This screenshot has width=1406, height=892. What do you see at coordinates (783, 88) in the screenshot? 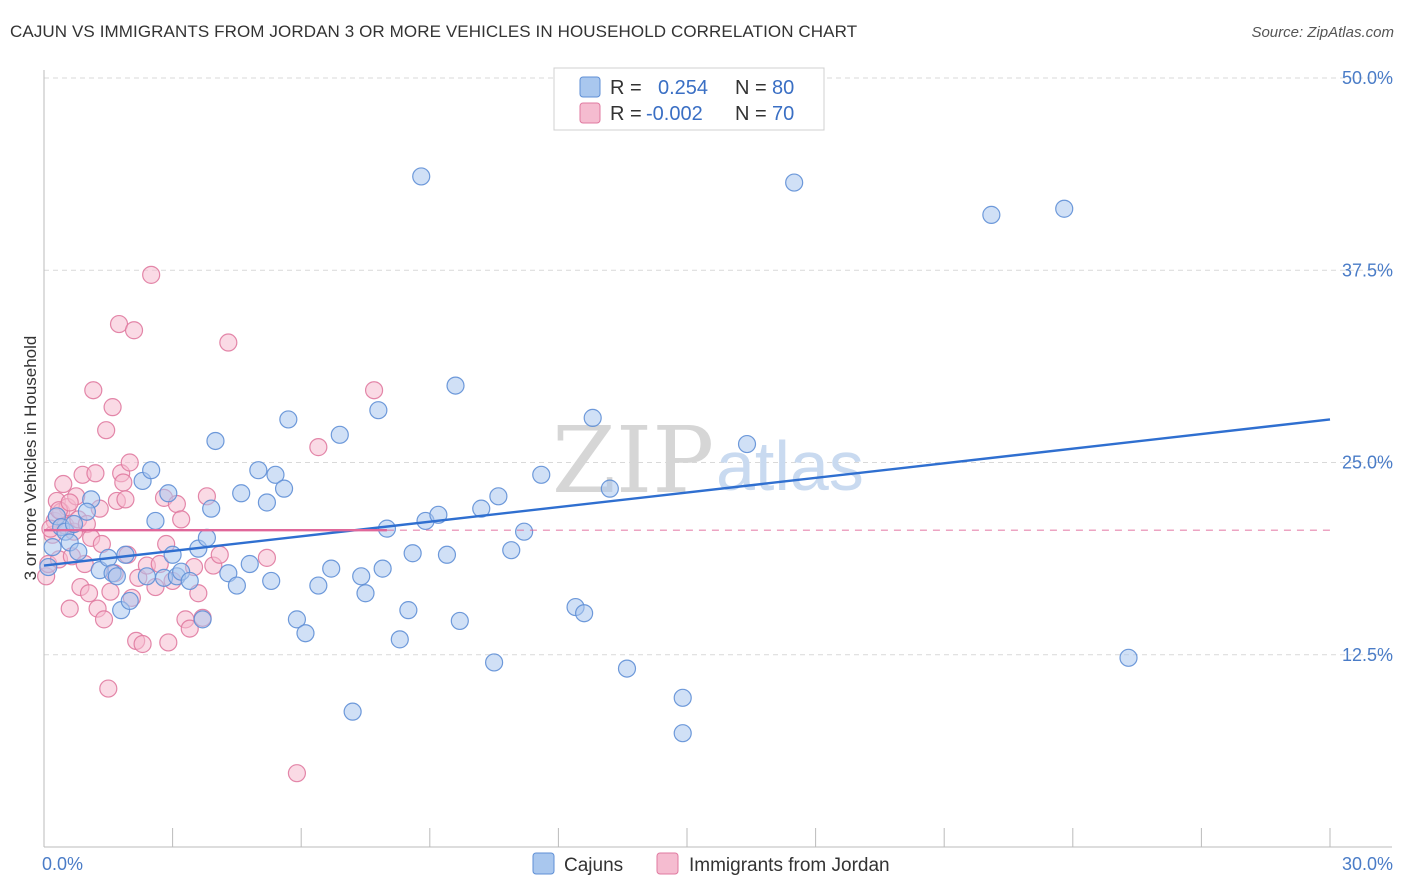
I see `legend-n-value-cajuns: 80` at bounding box center [783, 88].